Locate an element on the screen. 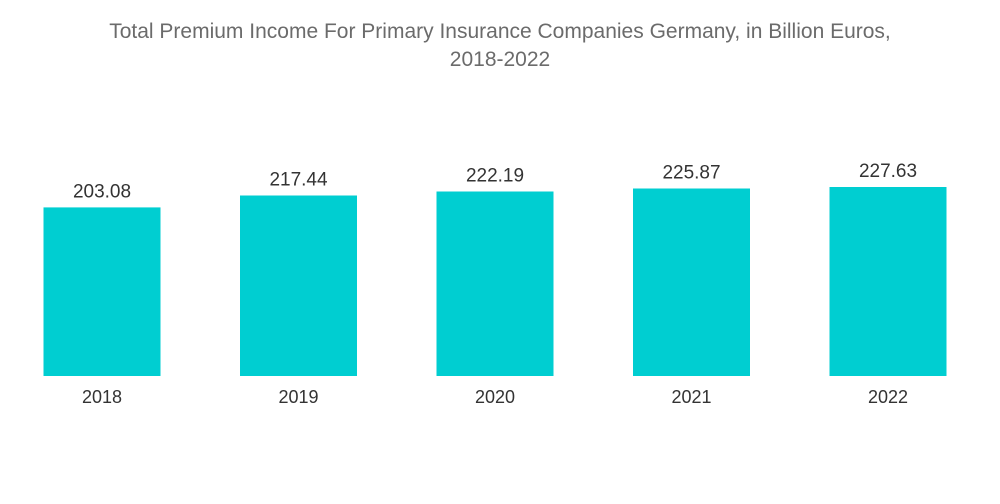 This screenshot has height=504, width=1000. x-tick-label-2019: 2019 is located at coordinates (298, 397).